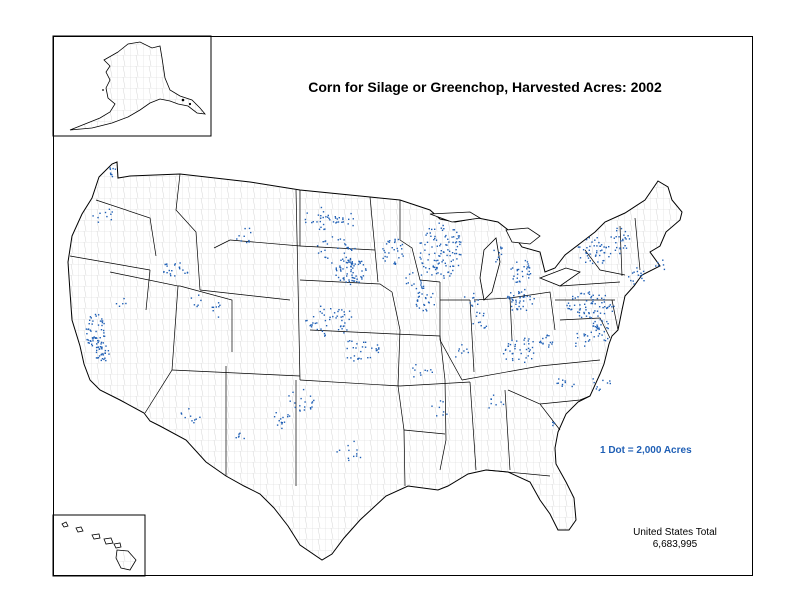 Image resolution: width=792 pixels, height=612 pixels. Describe the element at coordinates (675, 539) in the screenshot. I see `total-block: United States Total 6,683,995` at that location.